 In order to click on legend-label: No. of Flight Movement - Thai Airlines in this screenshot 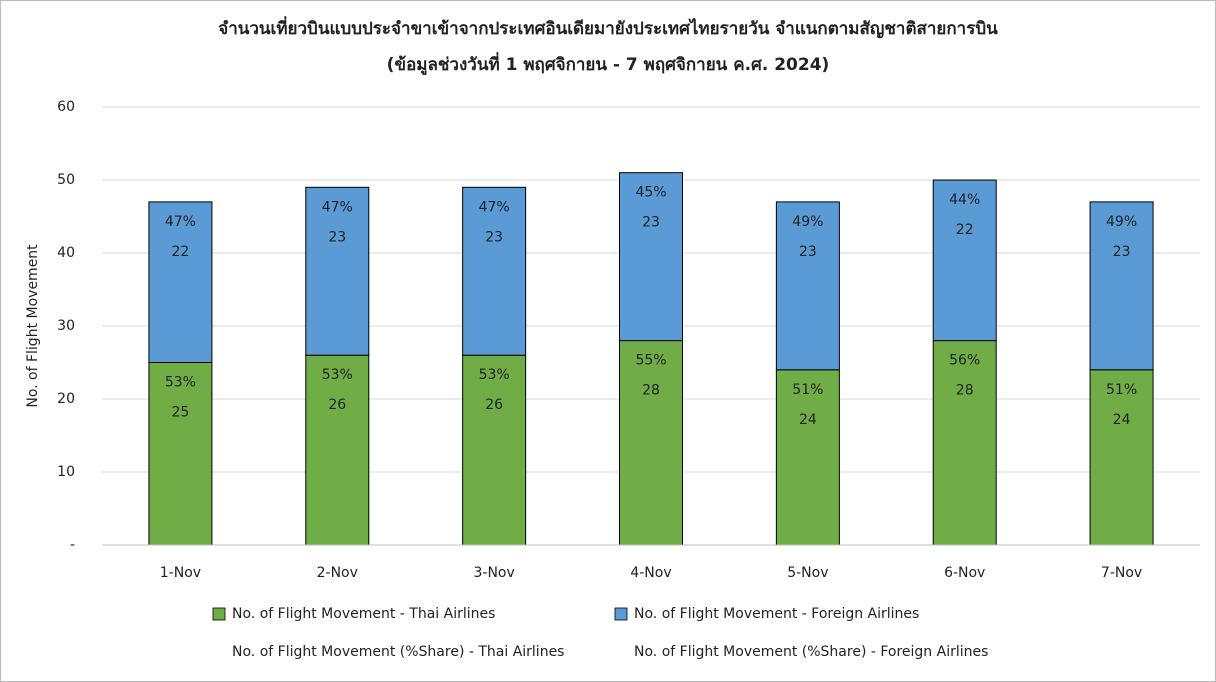, I will do `click(363, 614)`.